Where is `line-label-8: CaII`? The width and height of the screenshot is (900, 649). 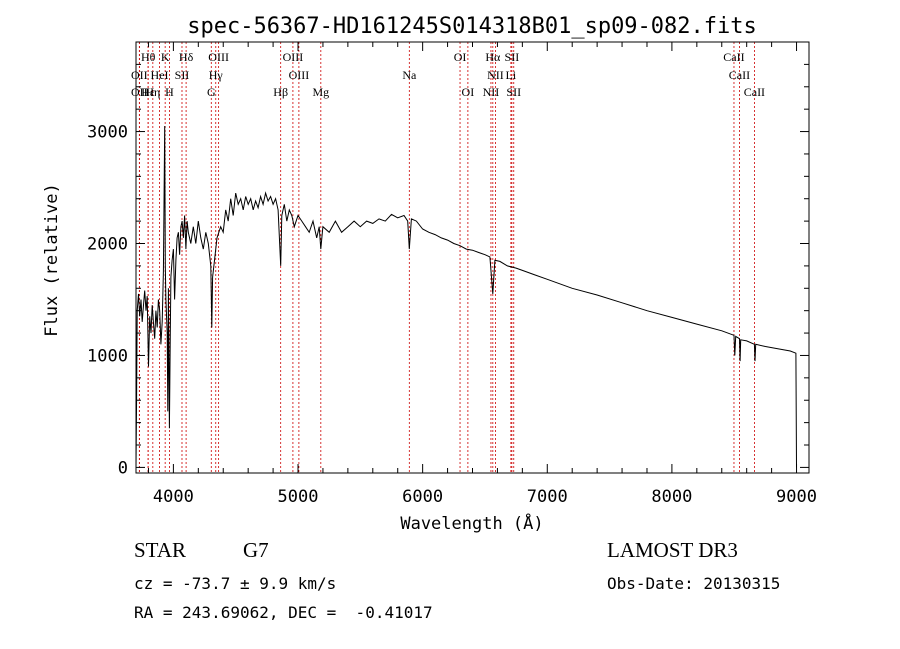 line-label-8: CaII is located at coordinates (733, 57).